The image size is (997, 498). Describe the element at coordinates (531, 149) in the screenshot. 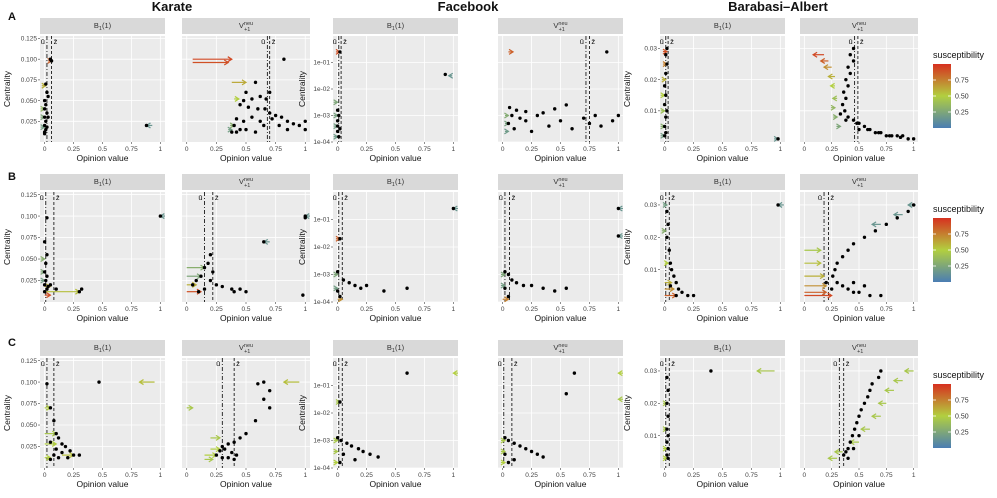

I see `x-tick-label: 0.25` at that location.